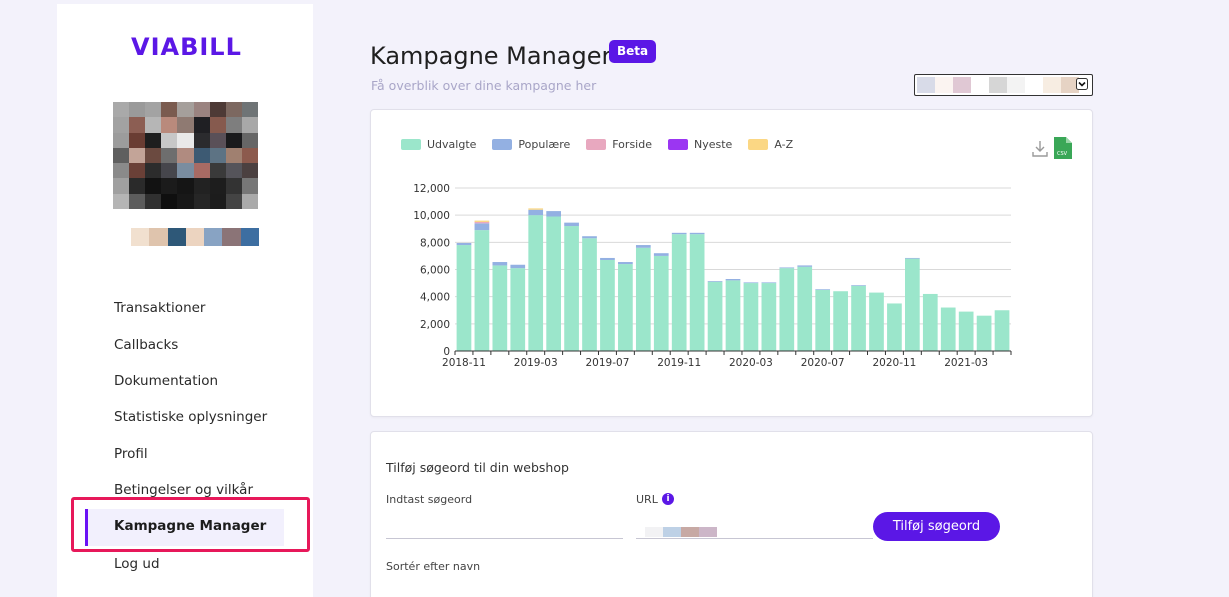  I want to click on url-input, so click(754, 538).